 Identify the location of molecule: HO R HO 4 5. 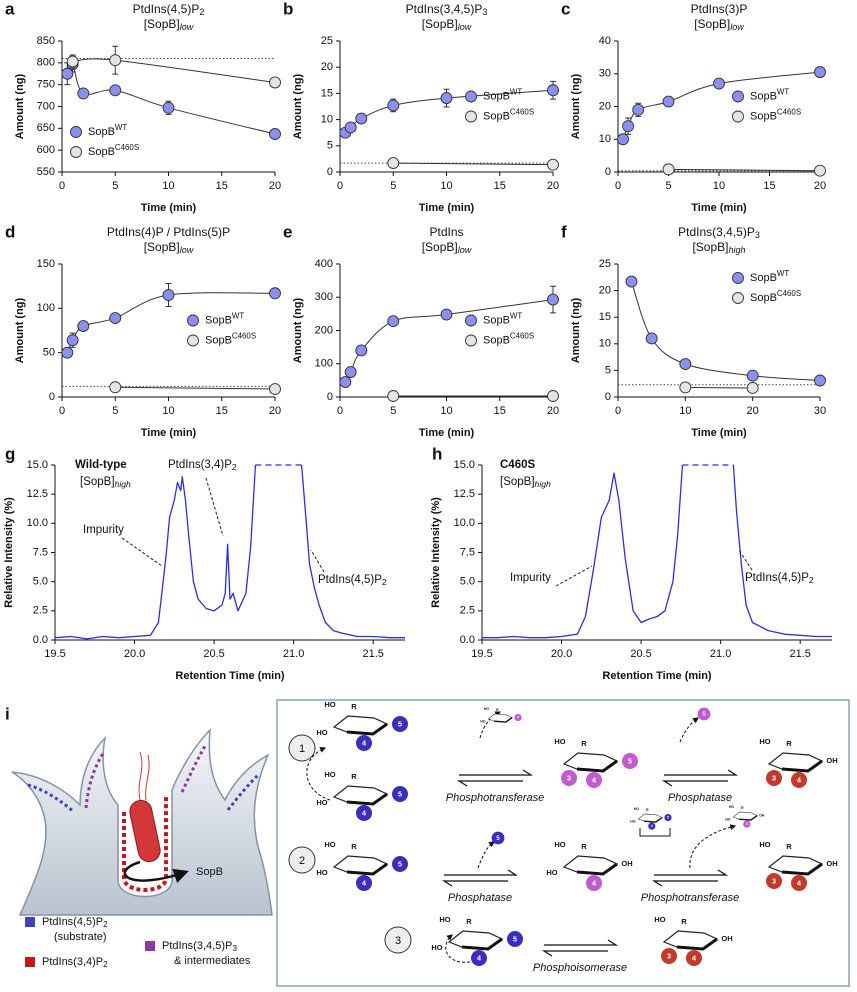
(651, 818).